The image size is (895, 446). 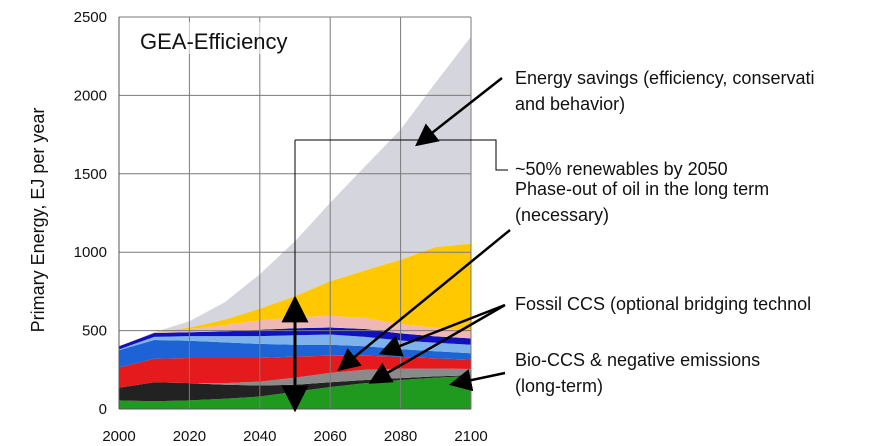 What do you see at coordinates (103, 409) in the screenshot?
I see `y-tick-label-0: 0` at bounding box center [103, 409].